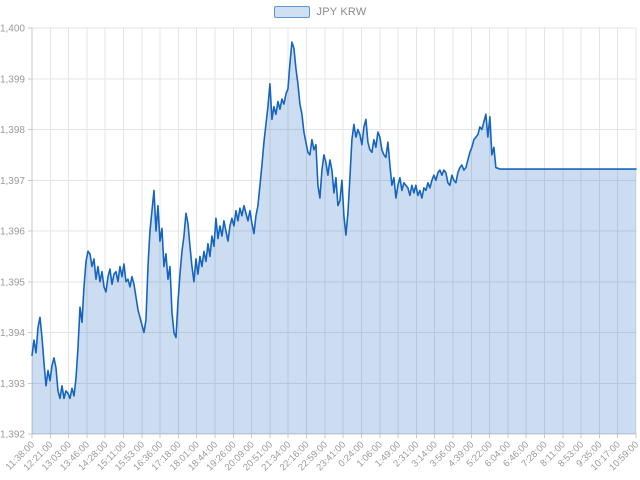  Describe the element at coordinates (341, 12) in the screenshot. I see `legend-label: JPY KRW` at that location.